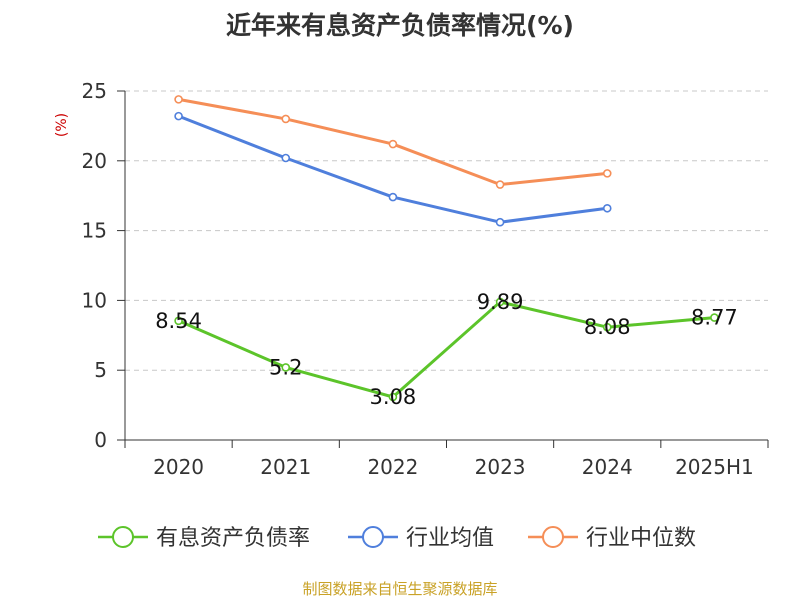 The height and width of the screenshot is (604, 800). What do you see at coordinates (607, 467) in the screenshot?
I see `x-tick-label: 2024` at bounding box center [607, 467].